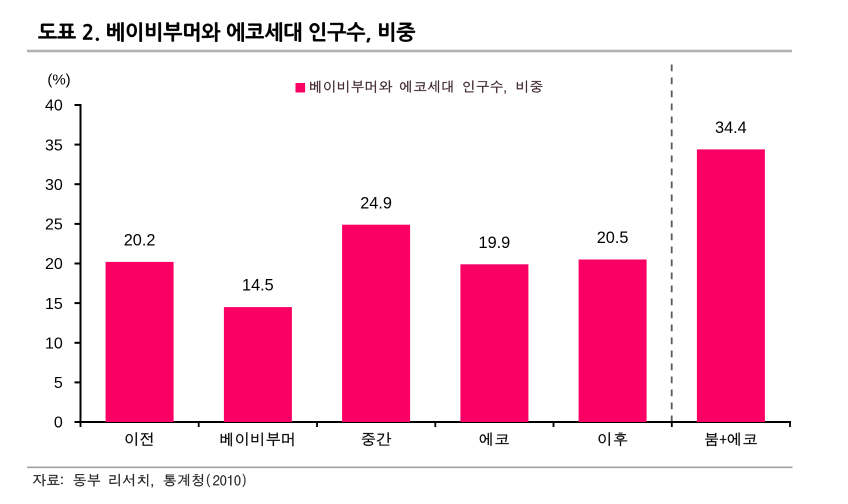 The height and width of the screenshot is (504, 848). I want to click on svg-text: 35, so click(54, 145).